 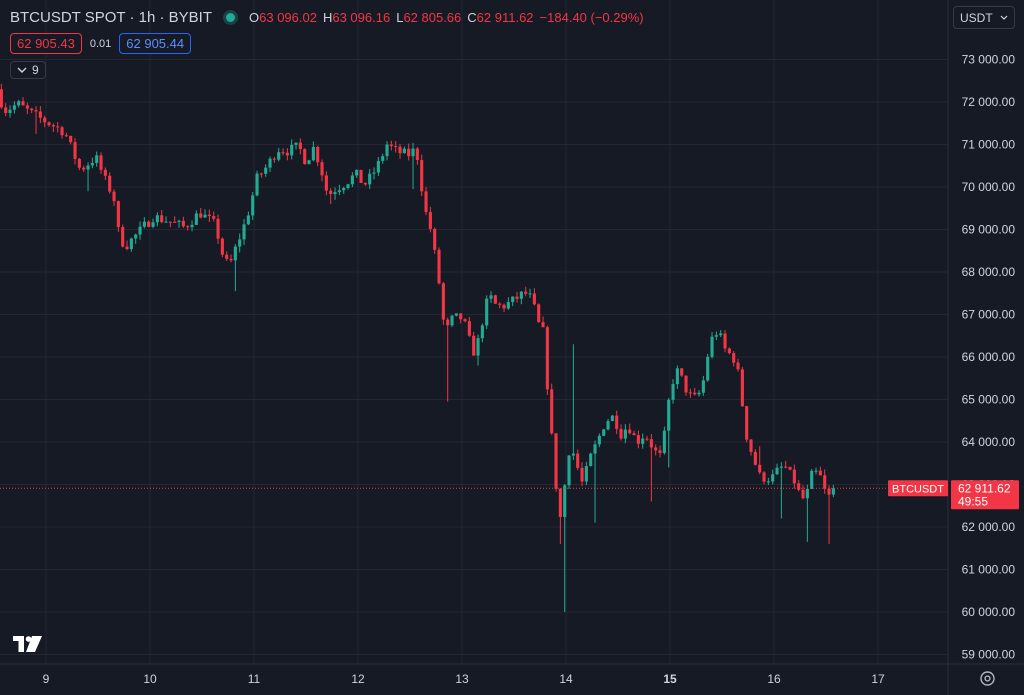 I want to click on currency-select: USDT, so click(x=984, y=17).